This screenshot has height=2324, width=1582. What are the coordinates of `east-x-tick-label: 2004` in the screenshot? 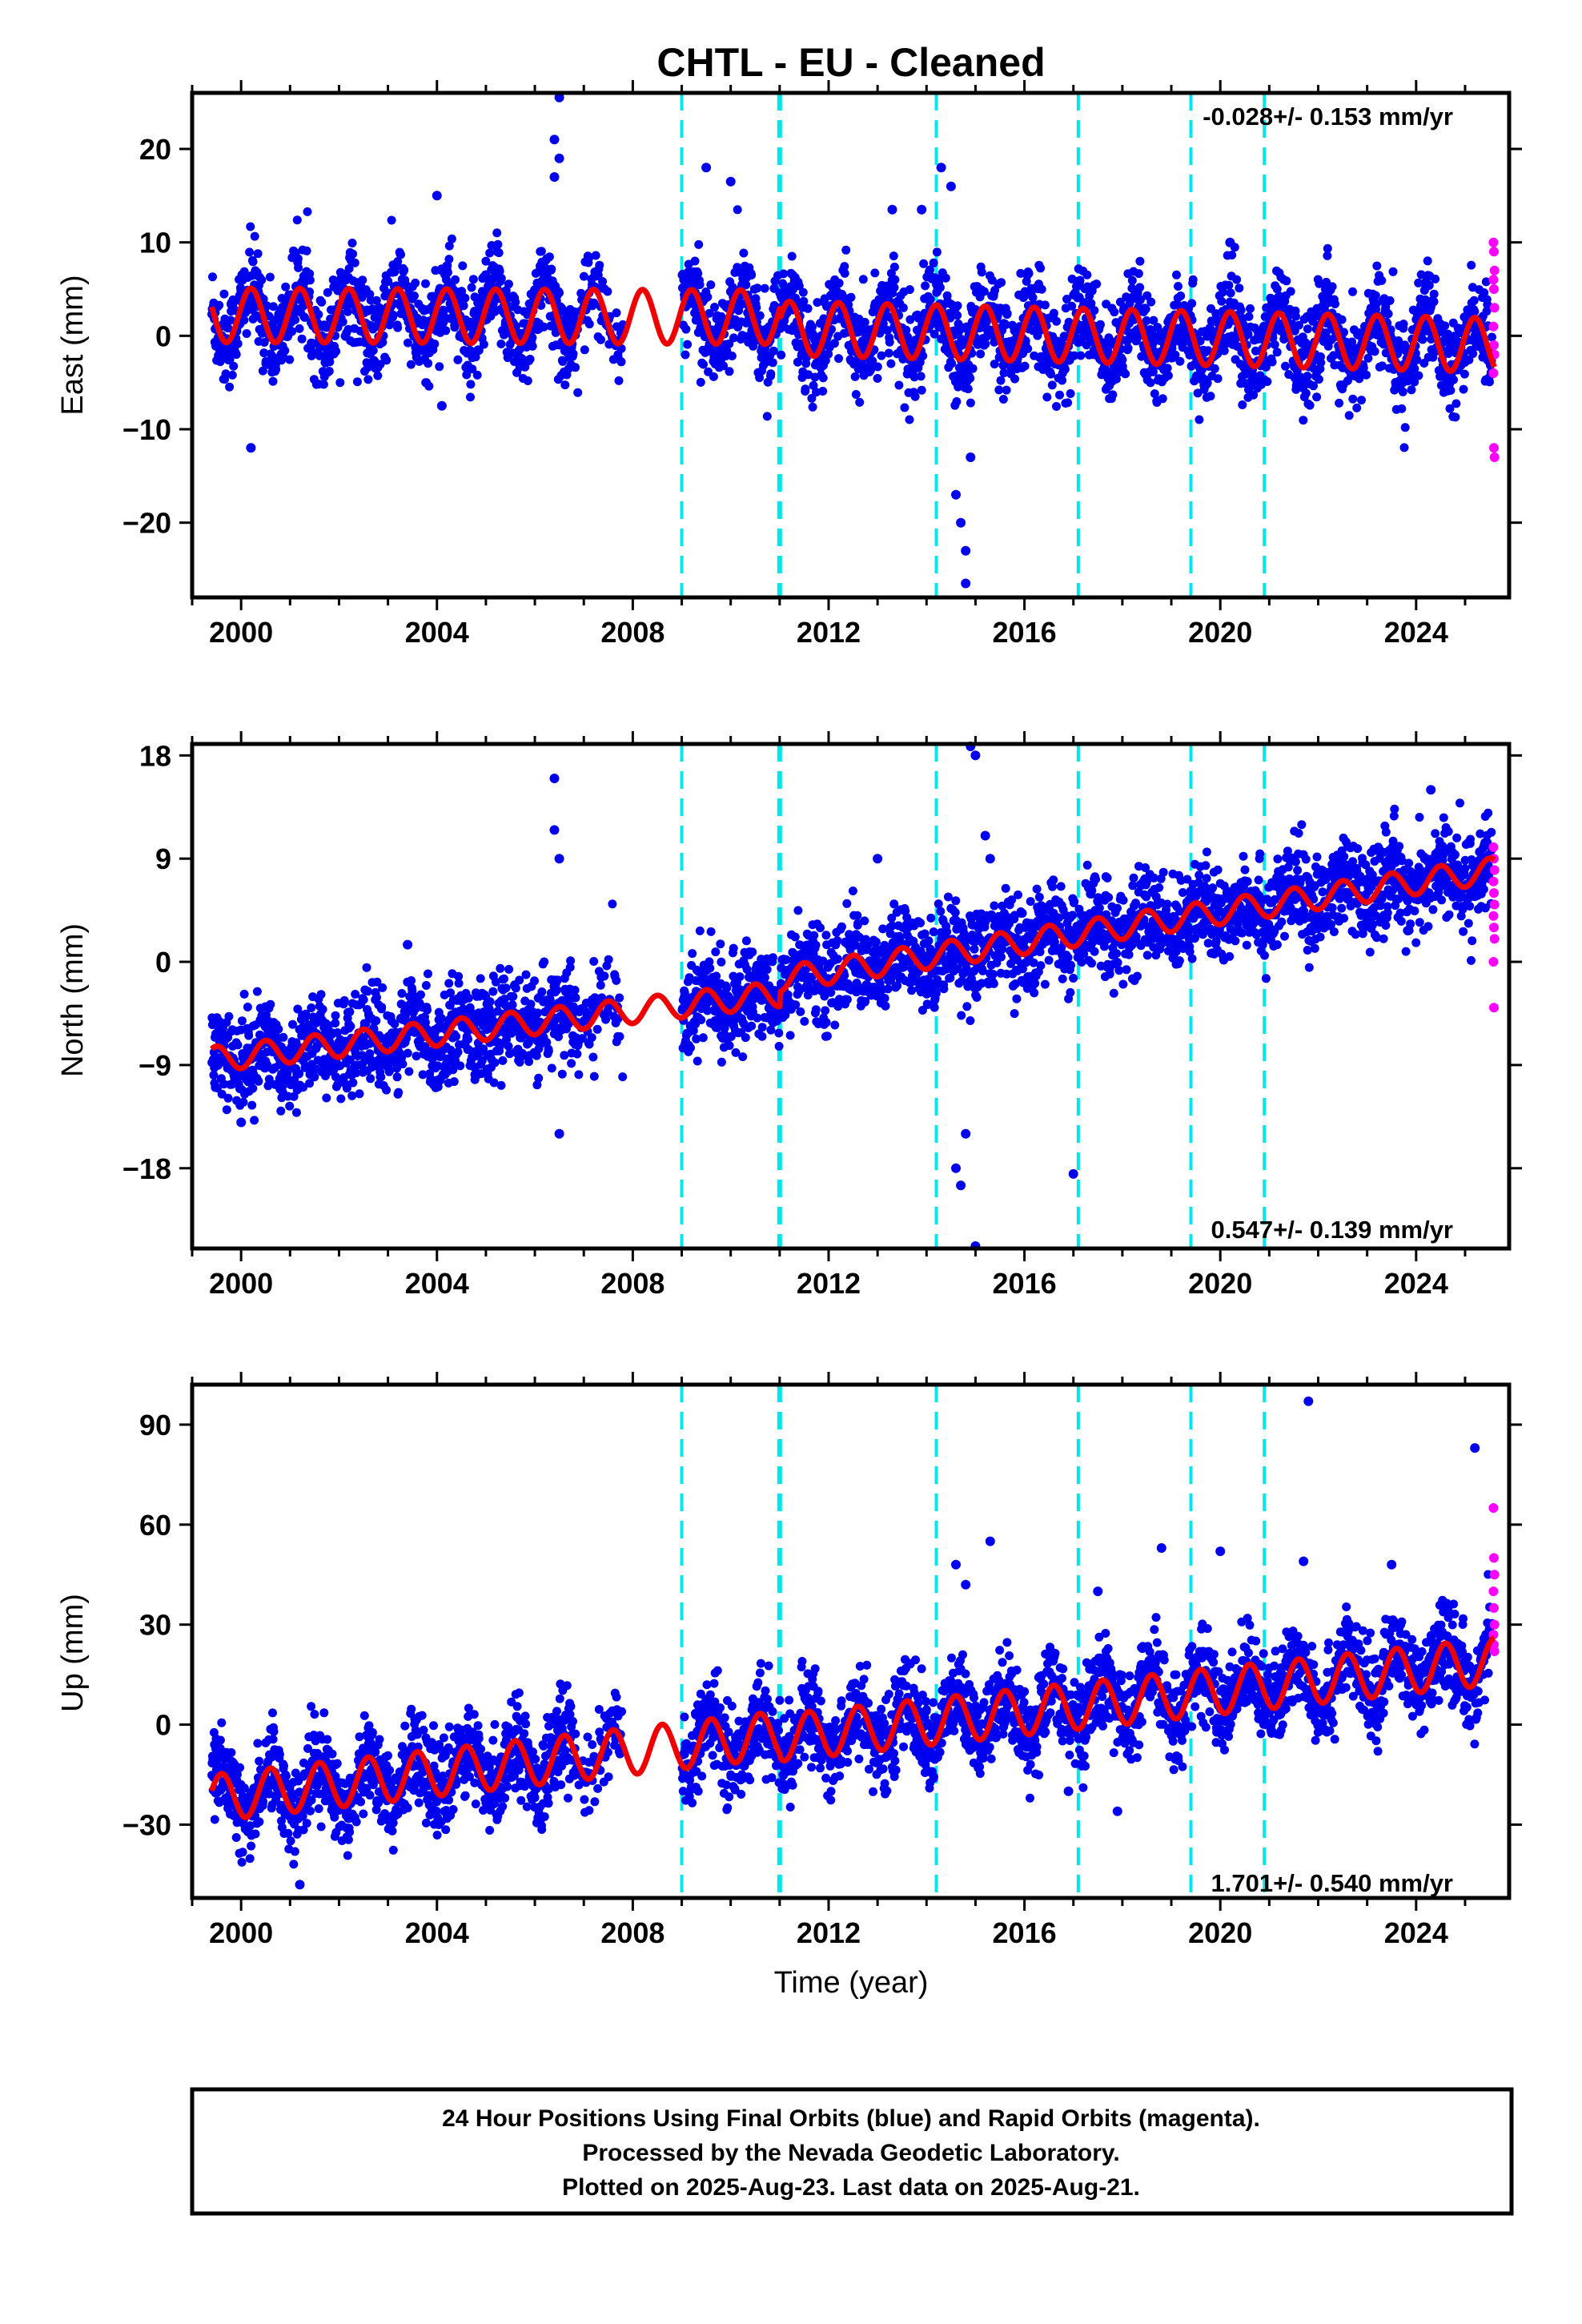 It's located at (437, 632).